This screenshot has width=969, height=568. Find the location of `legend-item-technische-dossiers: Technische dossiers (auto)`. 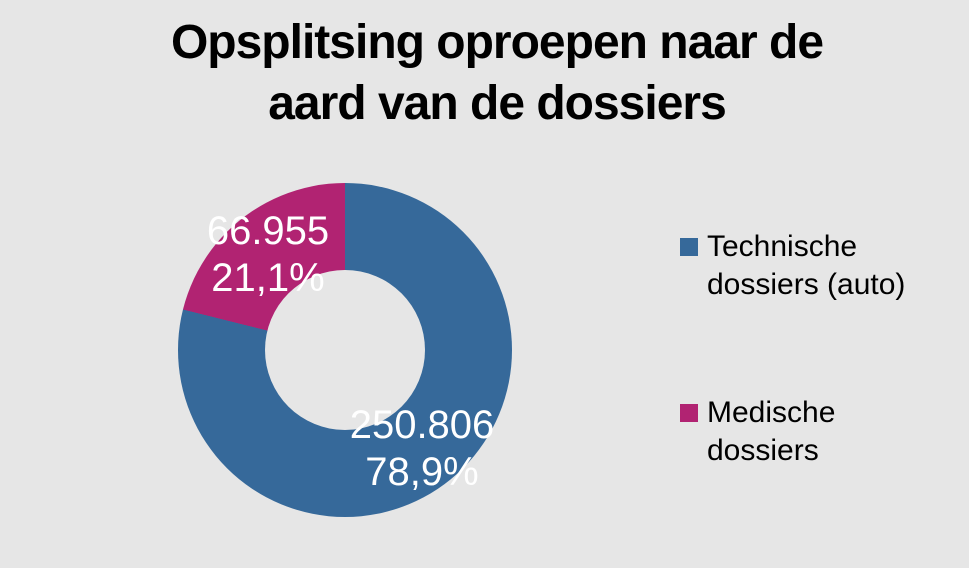

legend-item-technische-dossiers: Technische dossiers (auto) is located at coordinates (808, 266).